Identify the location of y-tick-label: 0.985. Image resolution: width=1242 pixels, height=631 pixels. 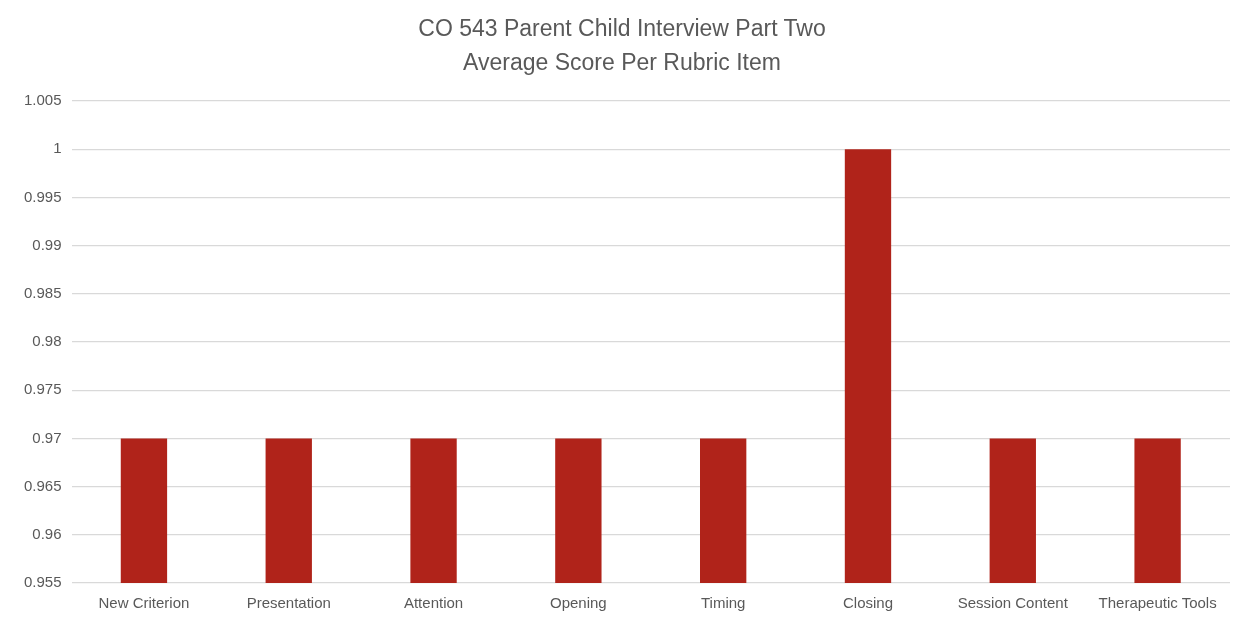
(42, 292).